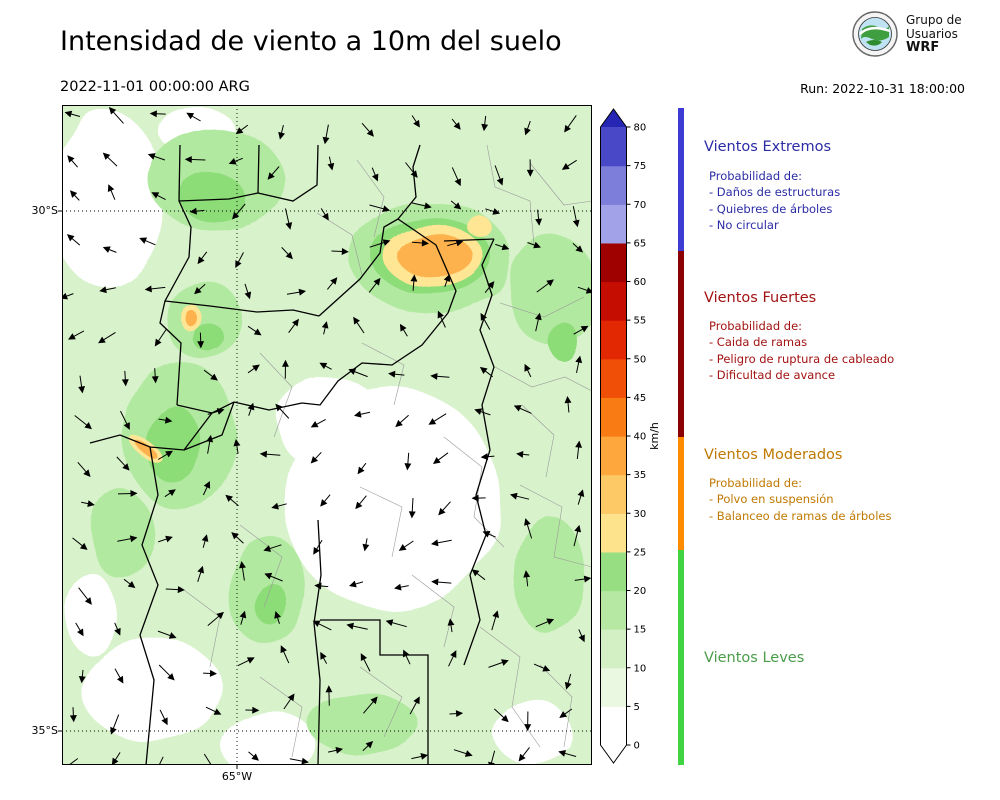 This screenshot has height=800, width=1000. Describe the element at coordinates (640, 282) in the screenshot. I see `svg-text: 60` at that location.